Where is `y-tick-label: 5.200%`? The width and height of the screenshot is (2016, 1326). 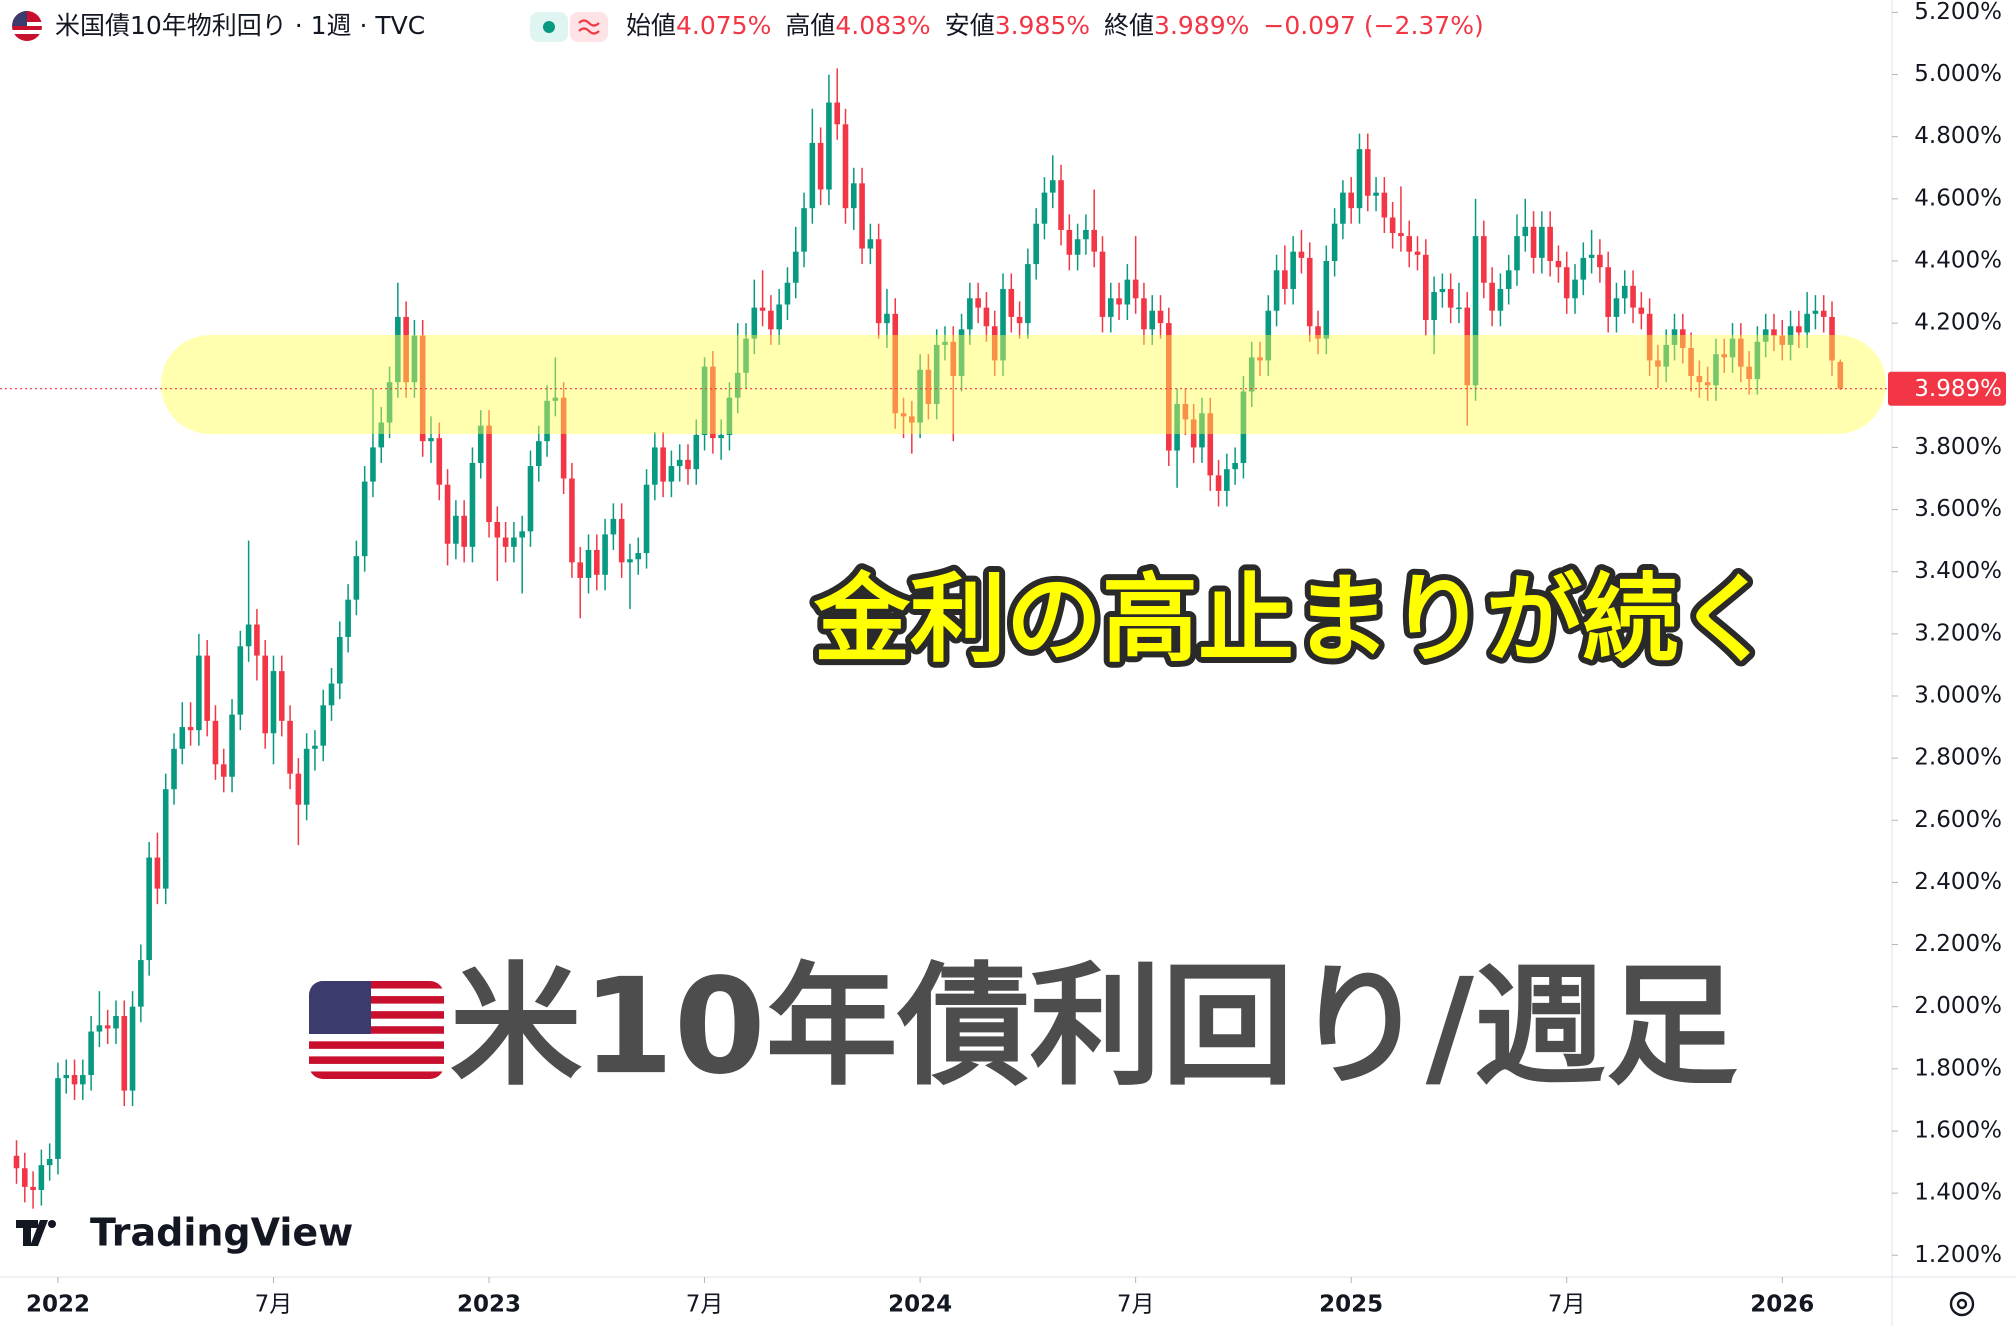
y-tick-label: 5.200% is located at coordinates (1958, 12).